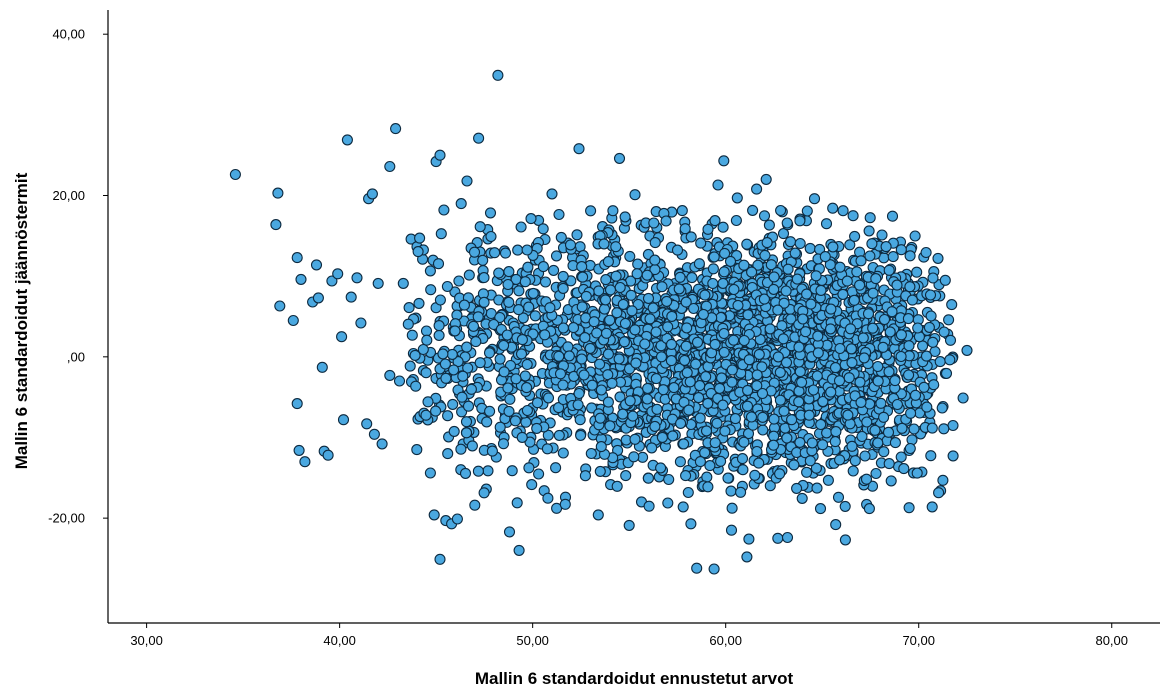  I want to click on y-tick-label: ,00, so click(76, 356).